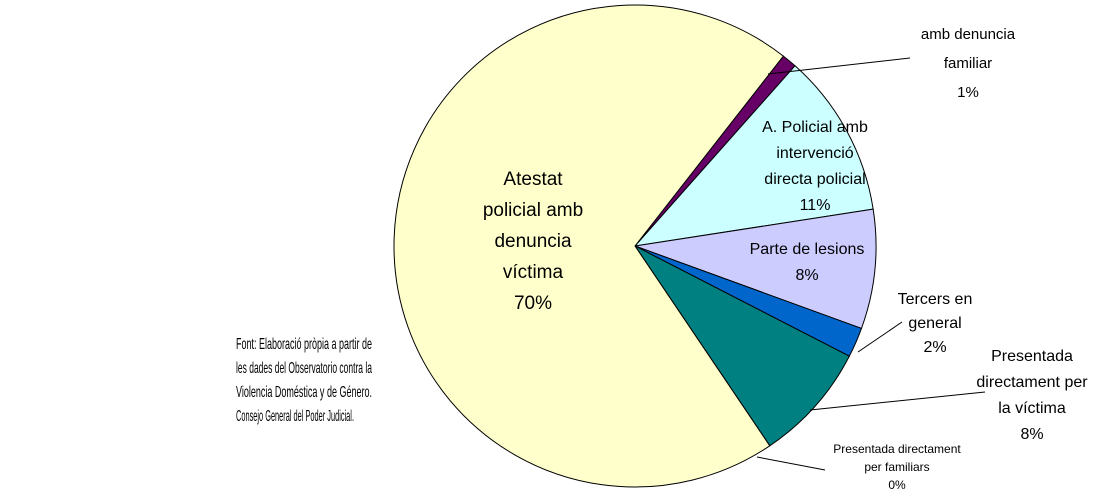 Image resolution: width=1098 pixels, height=492 pixels. What do you see at coordinates (935, 299) in the screenshot?
I see `slice-label: Tercers en` at bounding box center [935, 299].